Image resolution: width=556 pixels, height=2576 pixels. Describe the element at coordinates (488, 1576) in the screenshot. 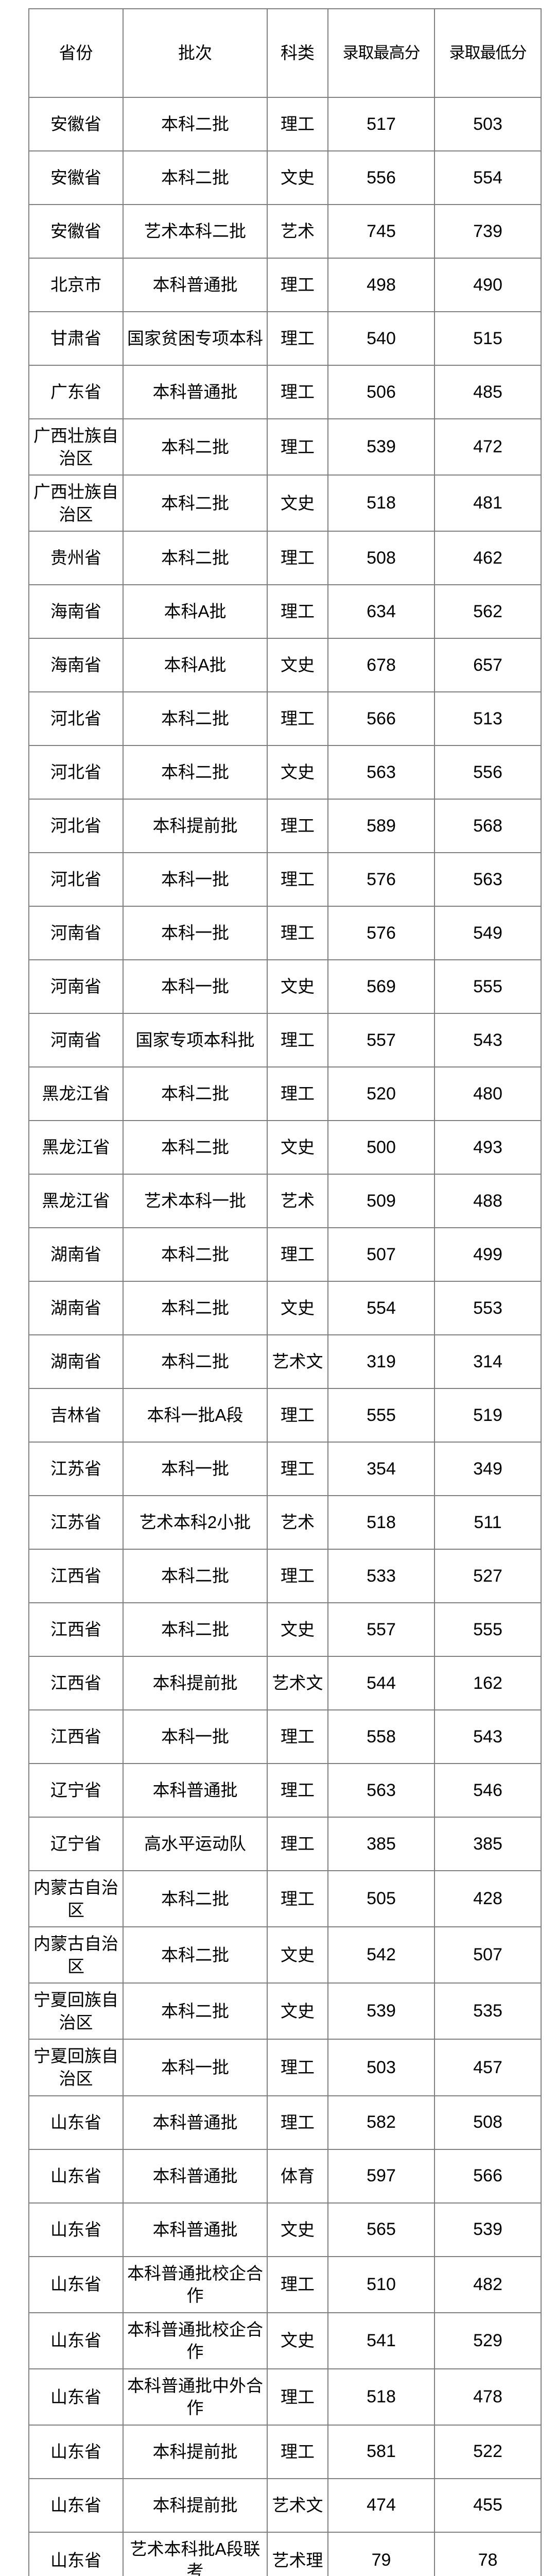

I see `cell-low: 527` at that location.